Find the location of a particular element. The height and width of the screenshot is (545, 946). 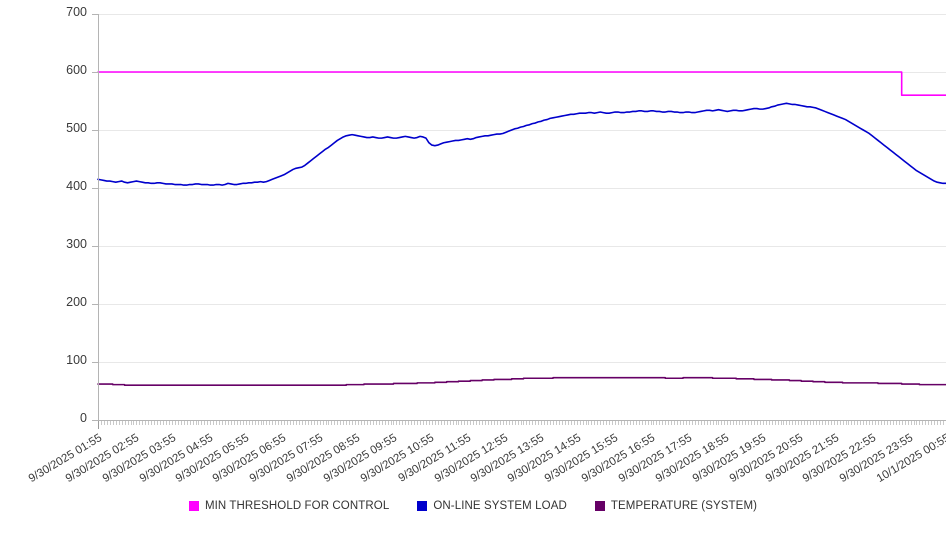

series-line is located at coordinates (522, 382).